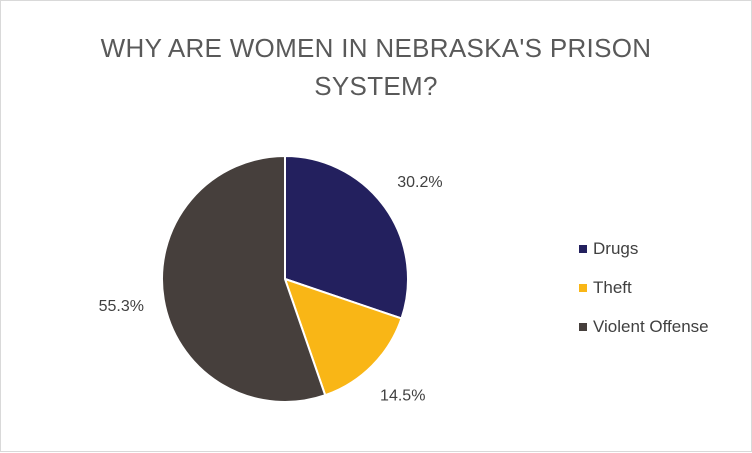 This screenshot has width=752, height=453. I want to click on pie-slice-violent-offense, so click(244, 279).